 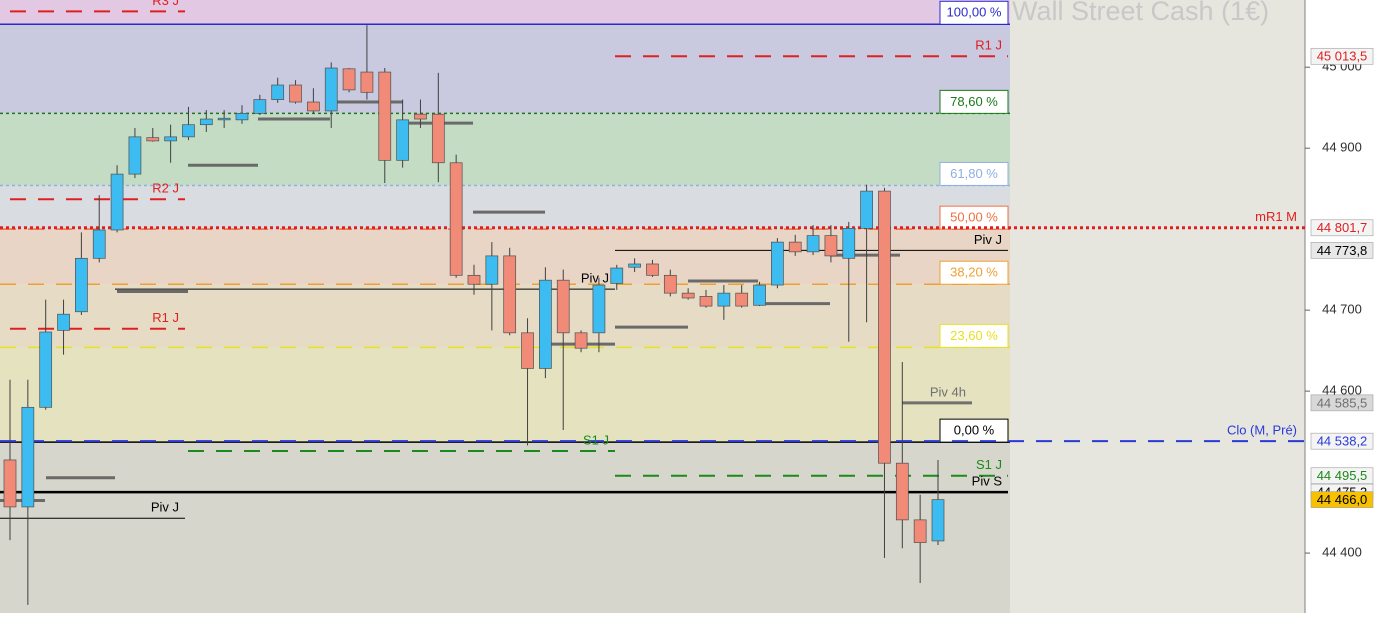 I want to click on y-tick-label: 44 700, so click(x=1342, y=309).